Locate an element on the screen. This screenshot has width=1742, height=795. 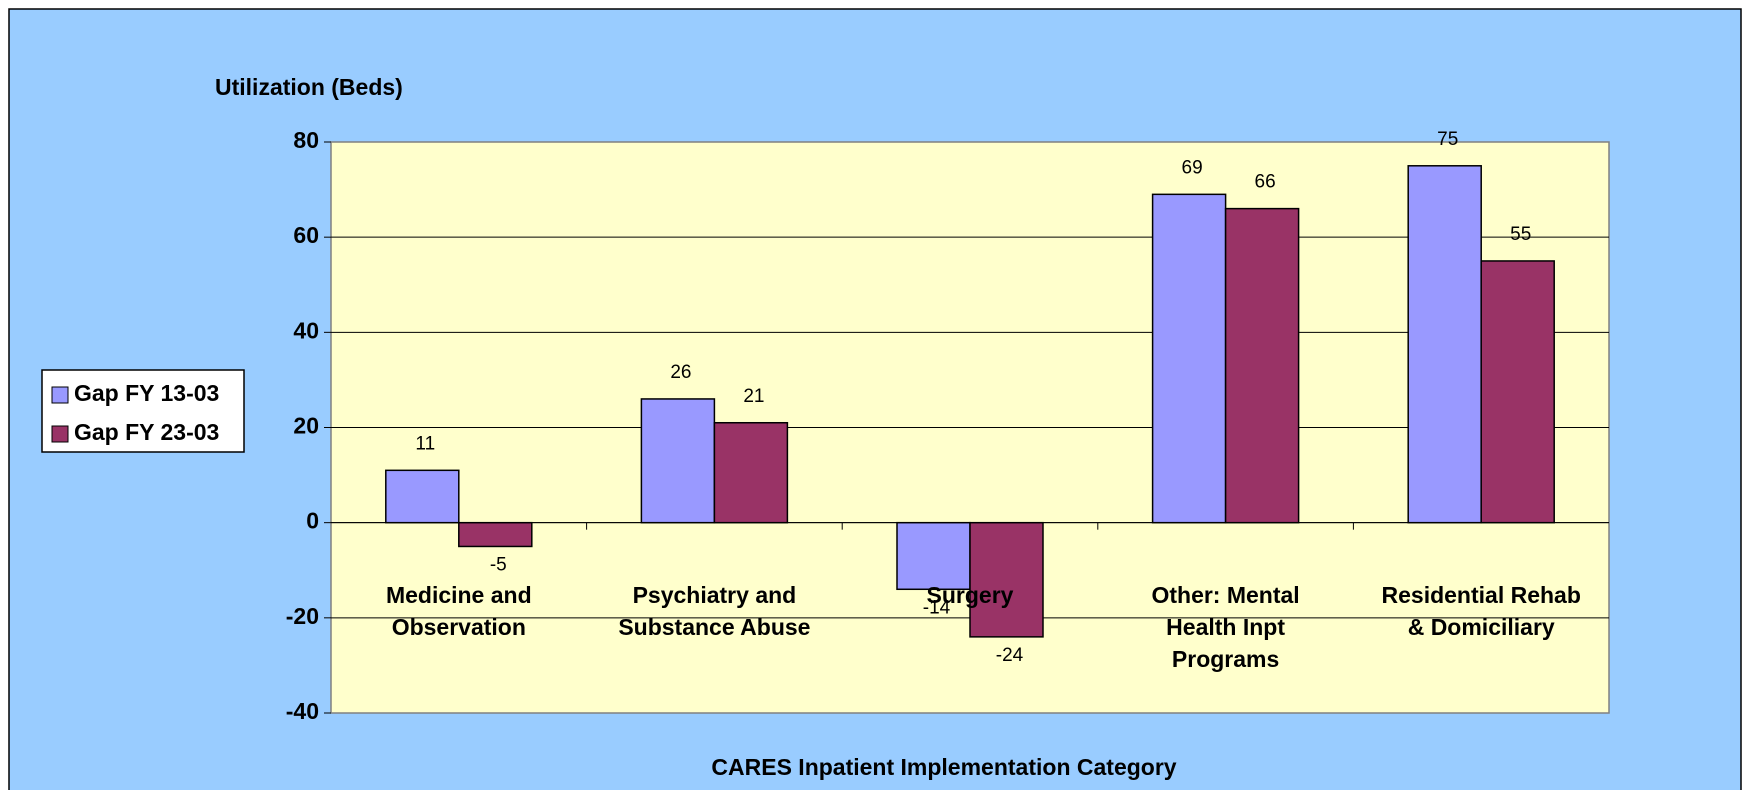
legend-label: Gap FY 13-03 is located at coordinates (146, 393).